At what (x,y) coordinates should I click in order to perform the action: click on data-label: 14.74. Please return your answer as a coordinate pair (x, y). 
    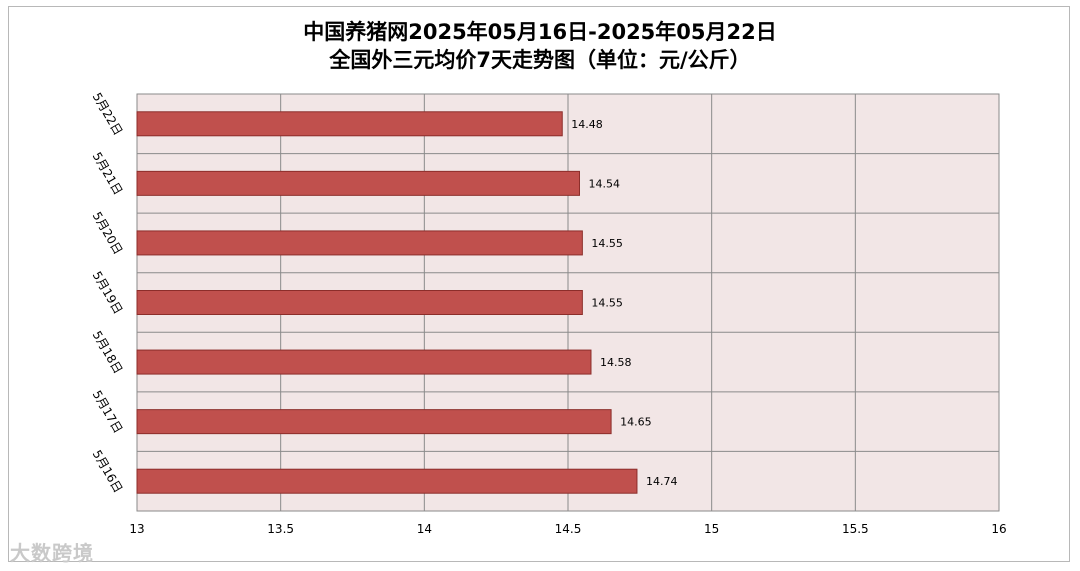
    Looking at the image, I should click on (662, 481).